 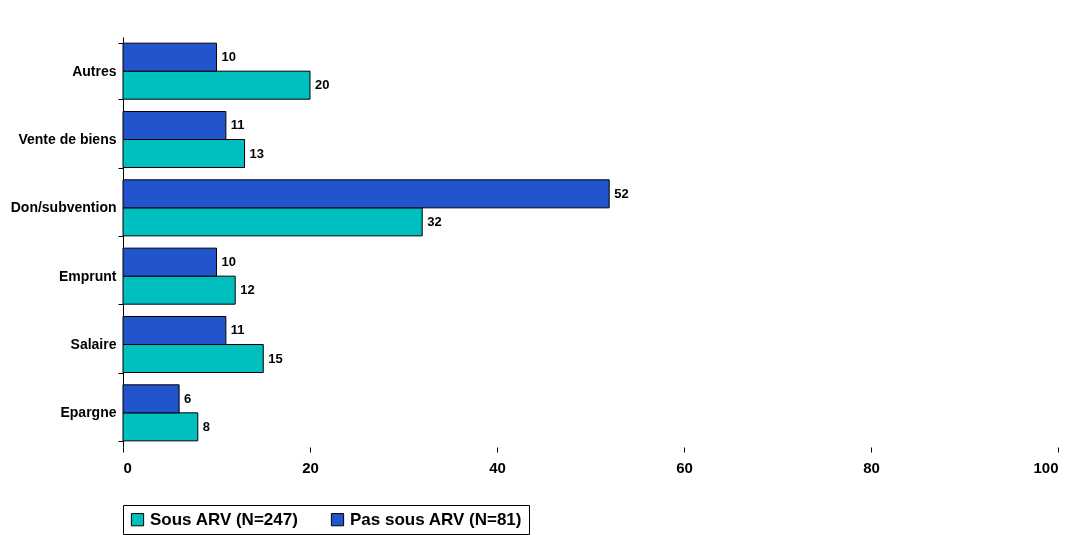 I want to click on x-tick-label: 40, so click(x=497, y=467).